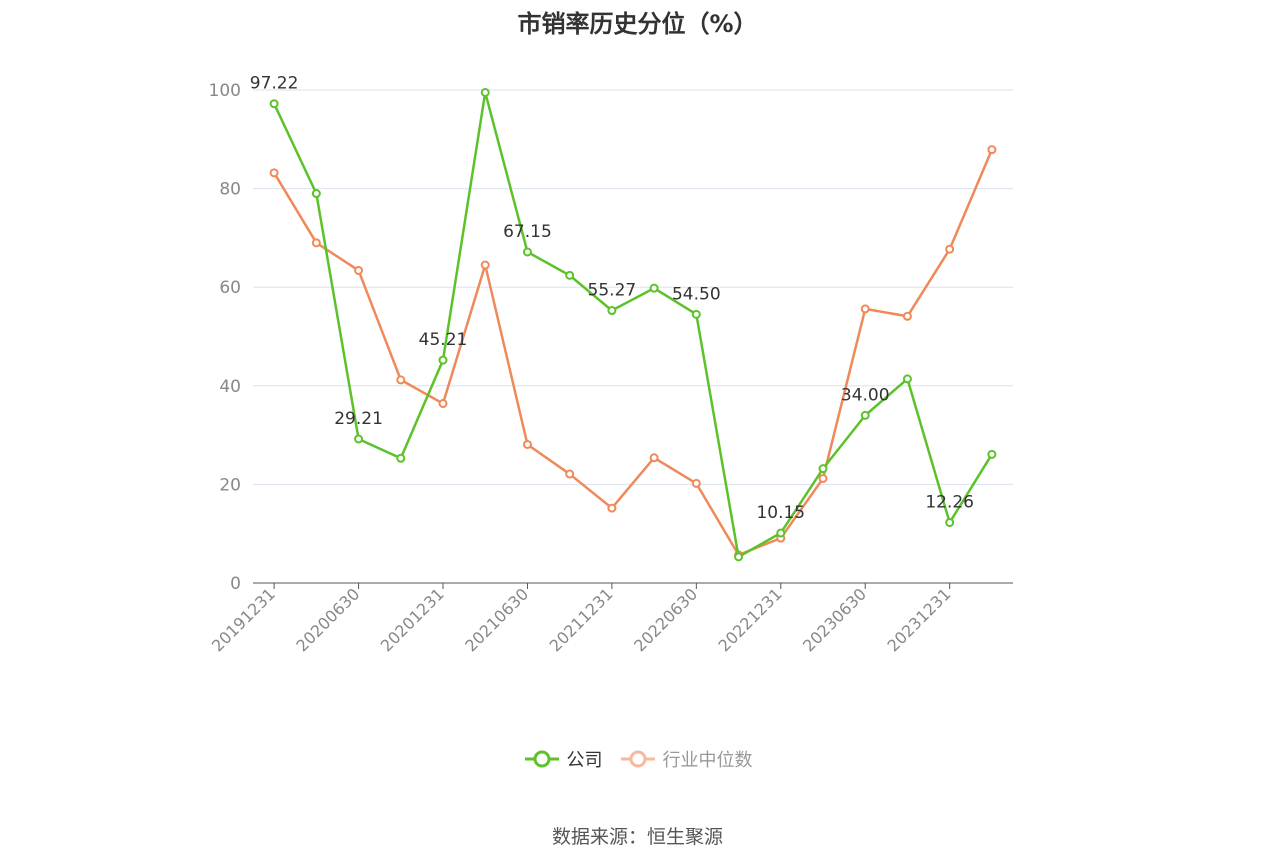 The width and height of the screenshot is (1275, 862). What do you see at coordinates (274, 84) in the screenshot?
I see `data-label: 97.22` at bounding box center [274, 84].